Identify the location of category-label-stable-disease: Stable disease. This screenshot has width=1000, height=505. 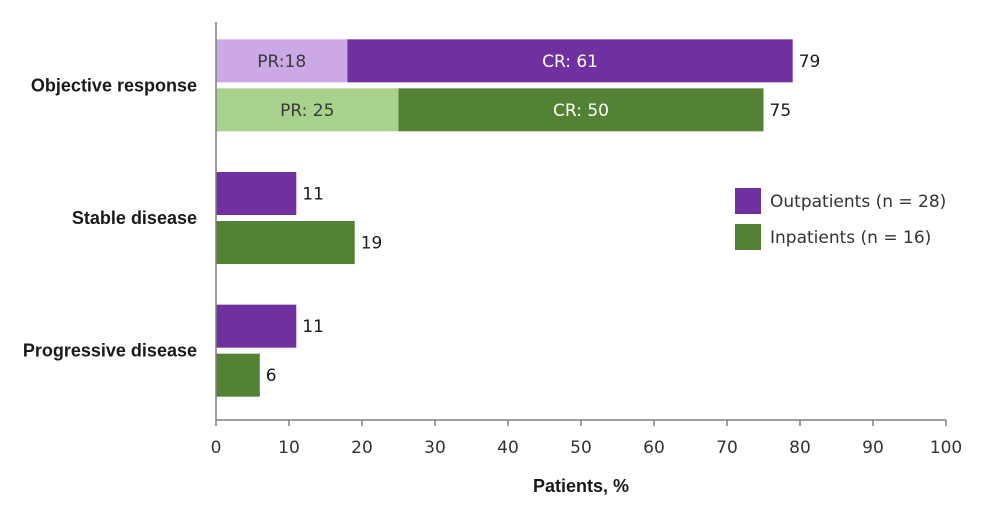
(134, 218).